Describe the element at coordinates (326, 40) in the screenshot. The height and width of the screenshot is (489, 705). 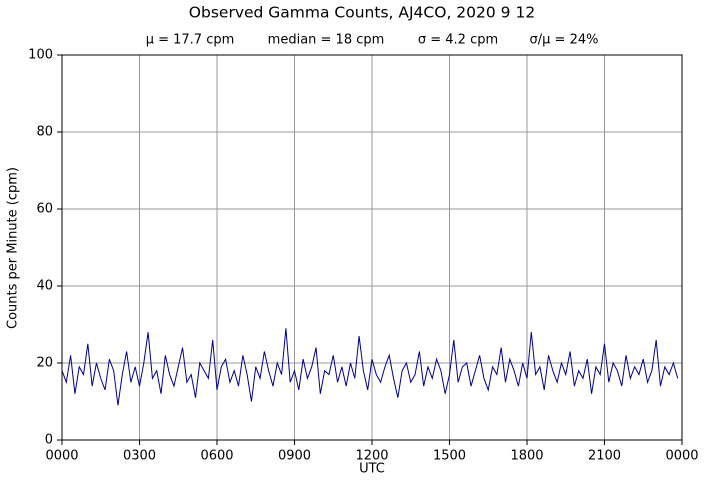
I see `subtitle-stat: median = 18 cpm` at that location.